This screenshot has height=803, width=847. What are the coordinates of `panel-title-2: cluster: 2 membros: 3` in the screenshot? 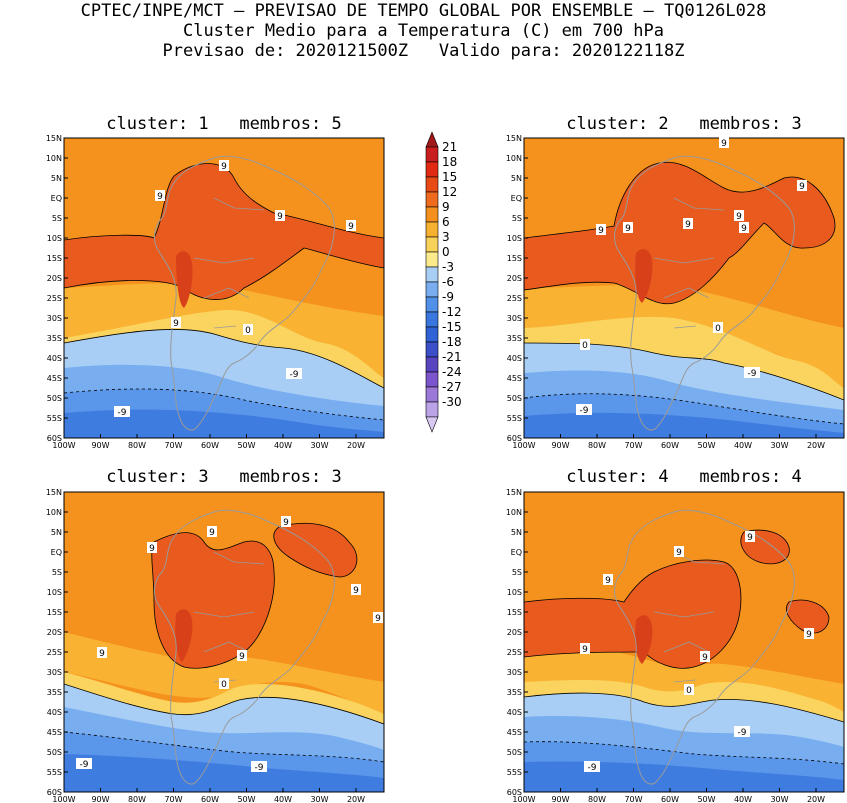 It's located at (684, 124).